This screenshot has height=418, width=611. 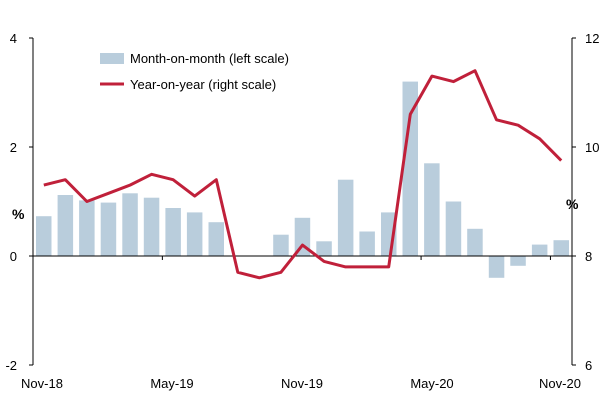 What do you see at coordinates (13, 256) in the screenshot?
I see `left-tick-label: 0` at bounding box center [13, 256].